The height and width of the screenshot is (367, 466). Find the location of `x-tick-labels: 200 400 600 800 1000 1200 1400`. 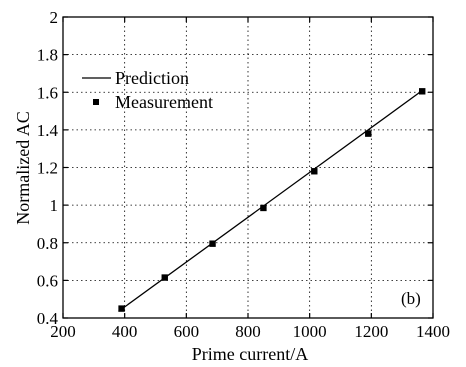

x-tick-labels: 200 400 600 800 1000 1200 1400 is located at coordinates (250, 331).